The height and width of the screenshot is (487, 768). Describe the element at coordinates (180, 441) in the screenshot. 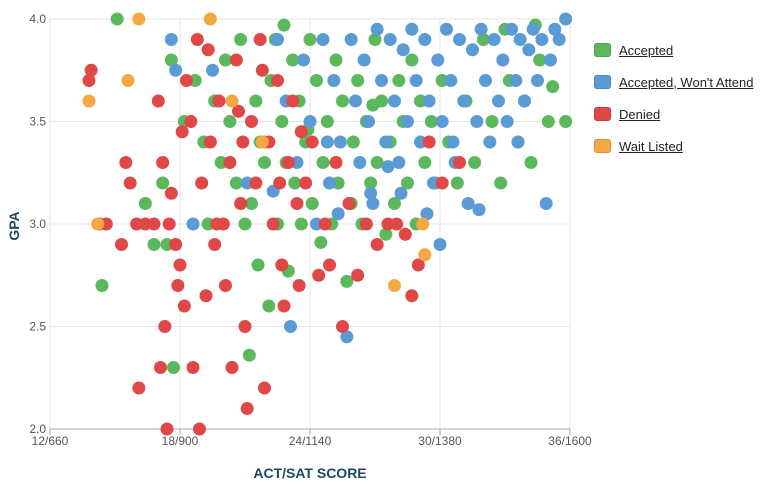

I see `x-tick-label: 18/900` at that location.